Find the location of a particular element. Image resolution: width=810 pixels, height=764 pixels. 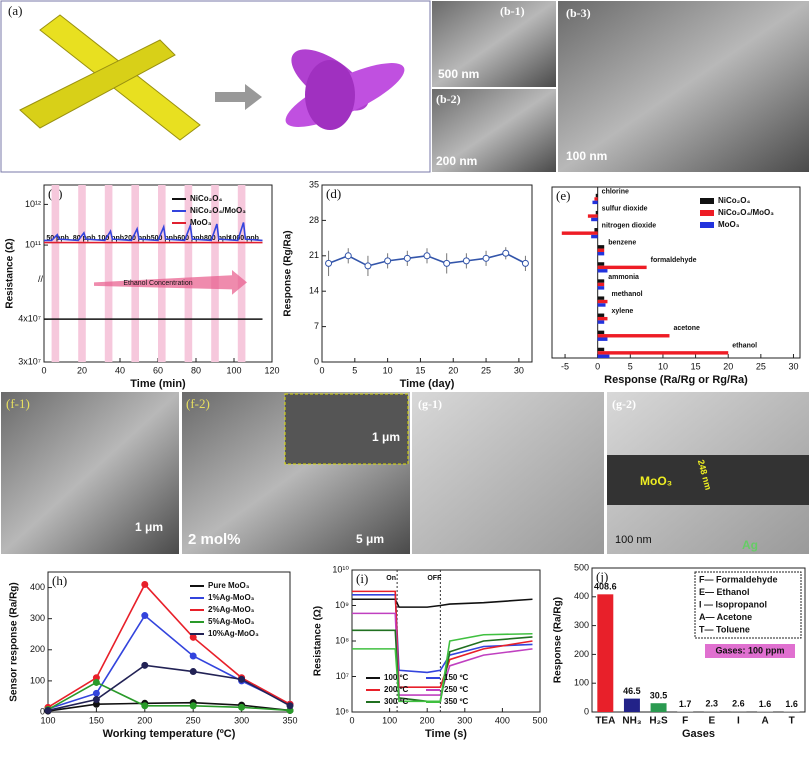

x-tick-label: F is located at coordinates (685, 721).